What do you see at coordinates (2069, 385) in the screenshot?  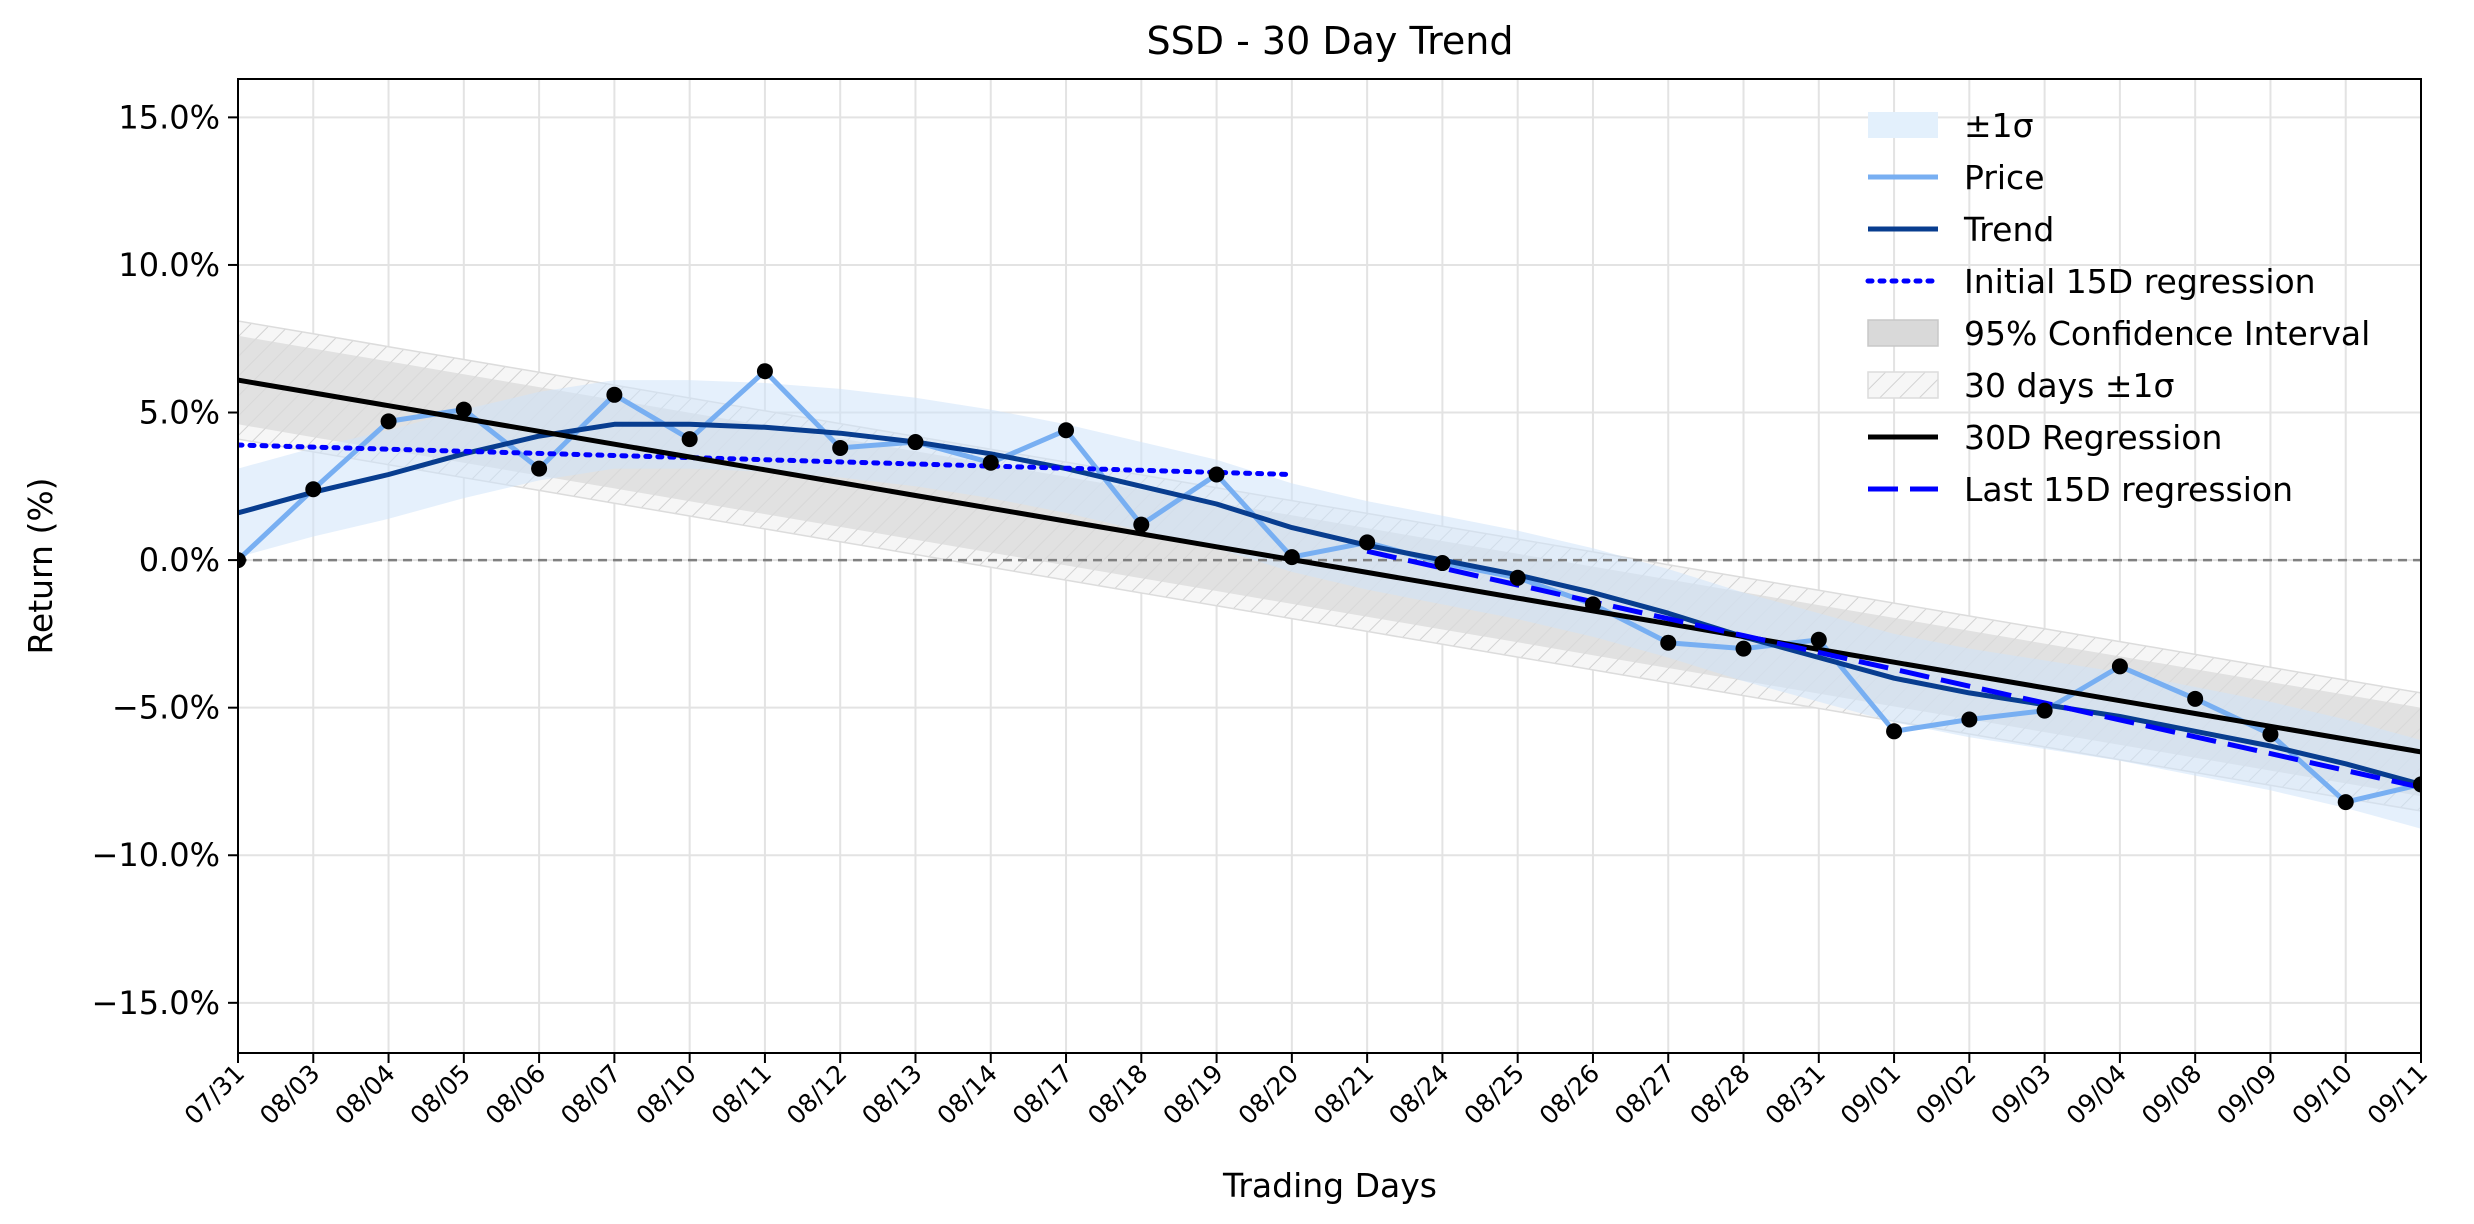 I see `legend-label: 30 days ±1σ` at bounding box center [2069, 385].